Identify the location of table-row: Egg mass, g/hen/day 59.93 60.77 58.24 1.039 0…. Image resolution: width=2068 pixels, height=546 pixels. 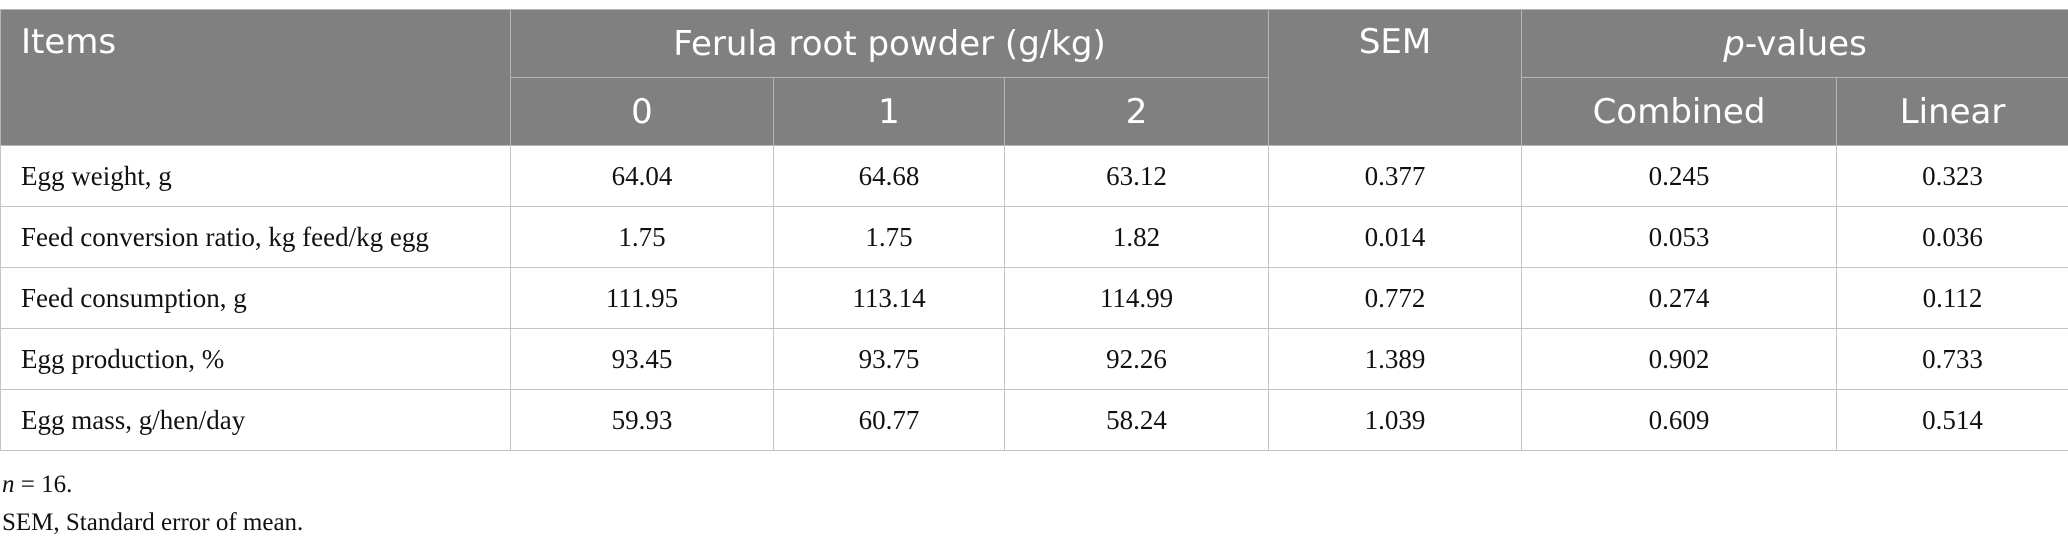
(1034, 420).